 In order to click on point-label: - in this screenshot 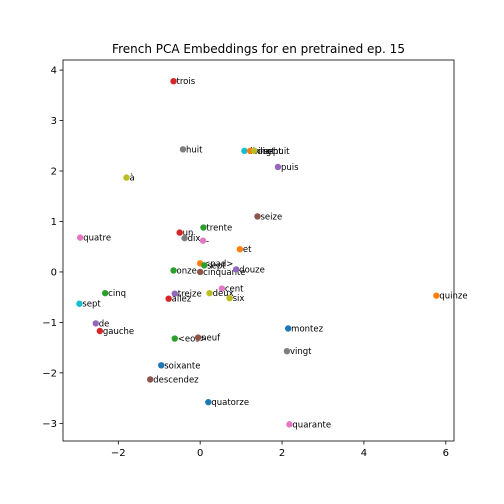, I will do `click(207, 242)`.